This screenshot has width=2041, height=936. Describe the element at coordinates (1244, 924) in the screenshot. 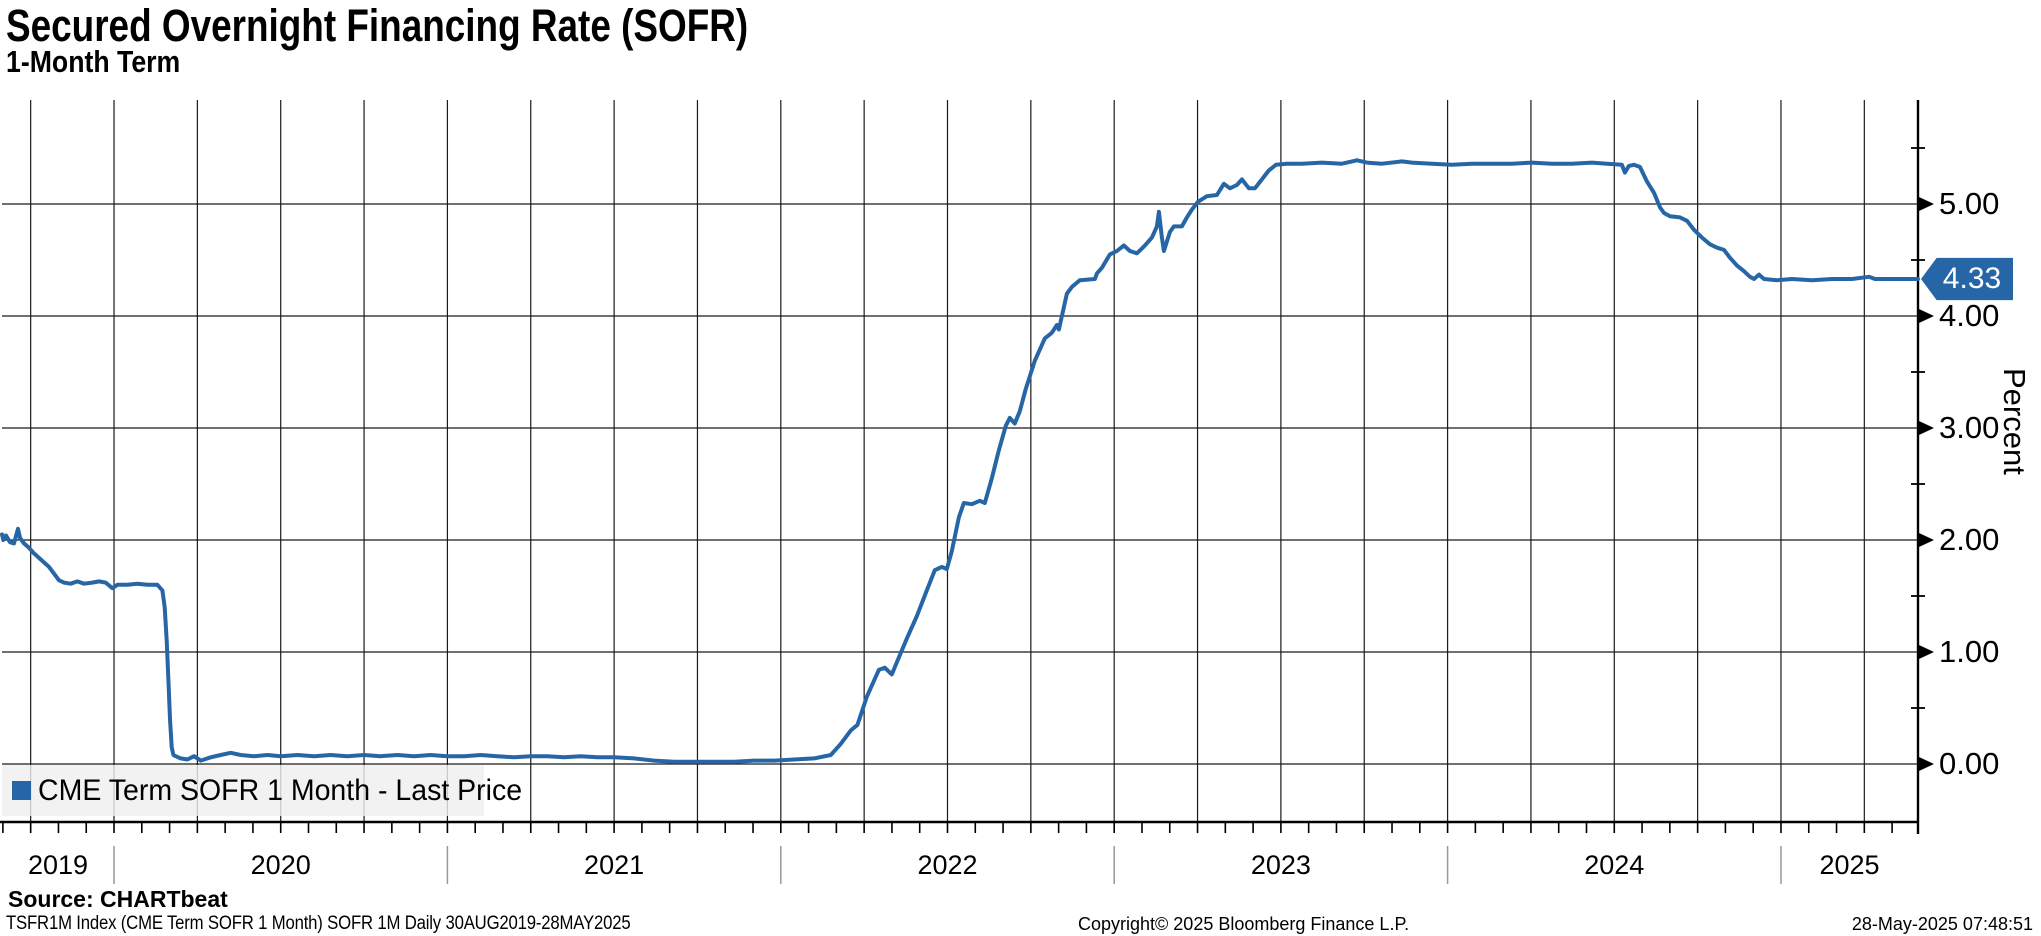

I see `copyright-text: Copyright© 2025 Bloomberg Finance L.P.` at that location.